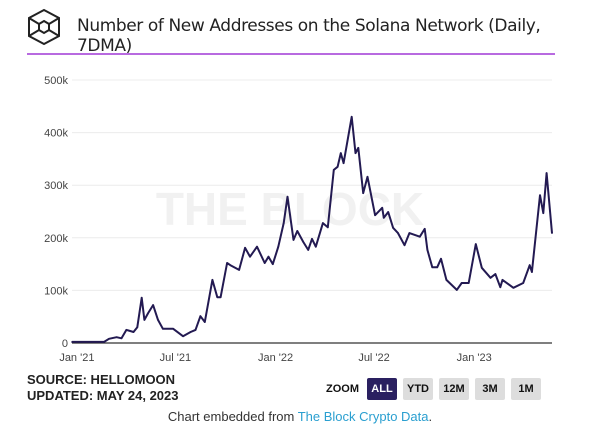 This screenshot has height=438, width=600. What do you see at coordinates (56, 81) in the screenshot?
I see `y-tick-label: 500k` at bounding box center [56, 81].